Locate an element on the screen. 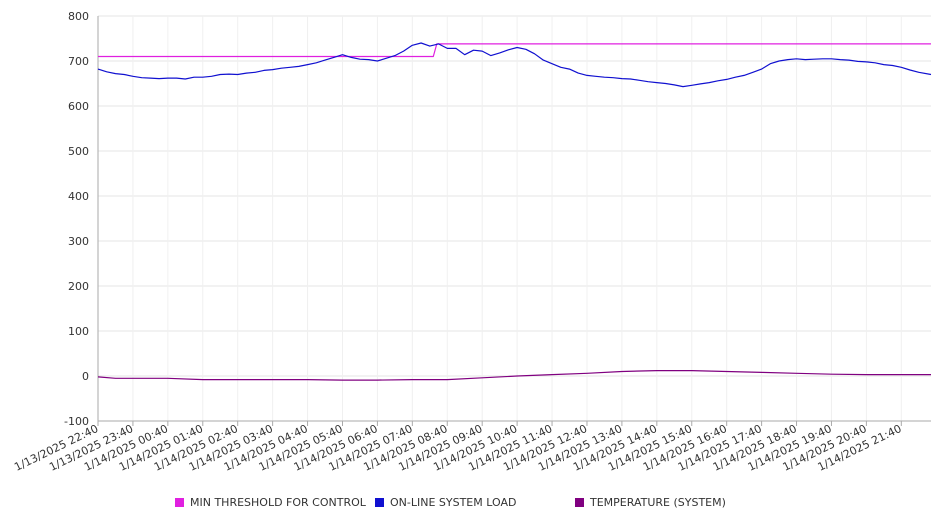 Image resolution: width=946 pixels, height=526 pixels. y-tick-label: 200 is located at coordinates (78, 286).